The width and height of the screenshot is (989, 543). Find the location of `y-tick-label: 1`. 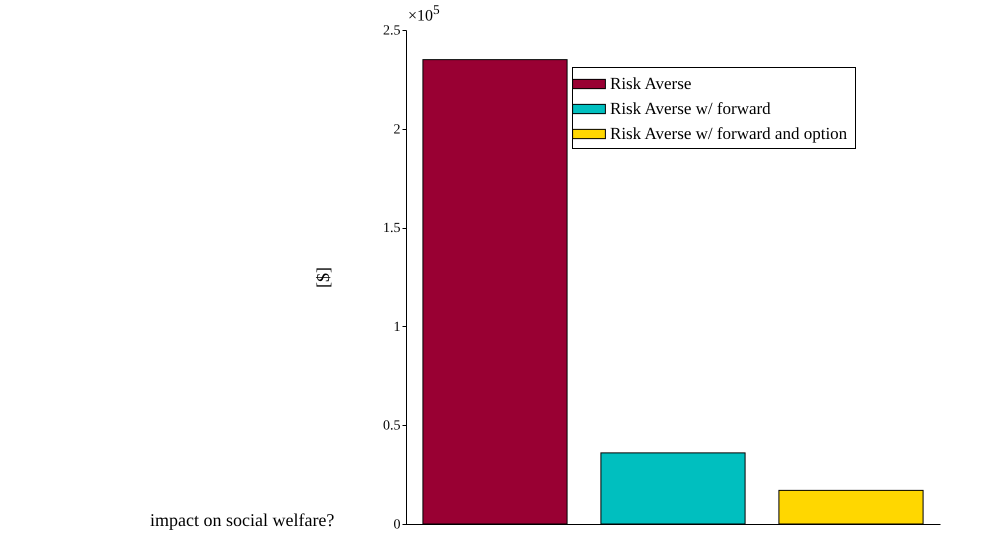

y-tick-label: 1 is located at coordinates (397, 327).